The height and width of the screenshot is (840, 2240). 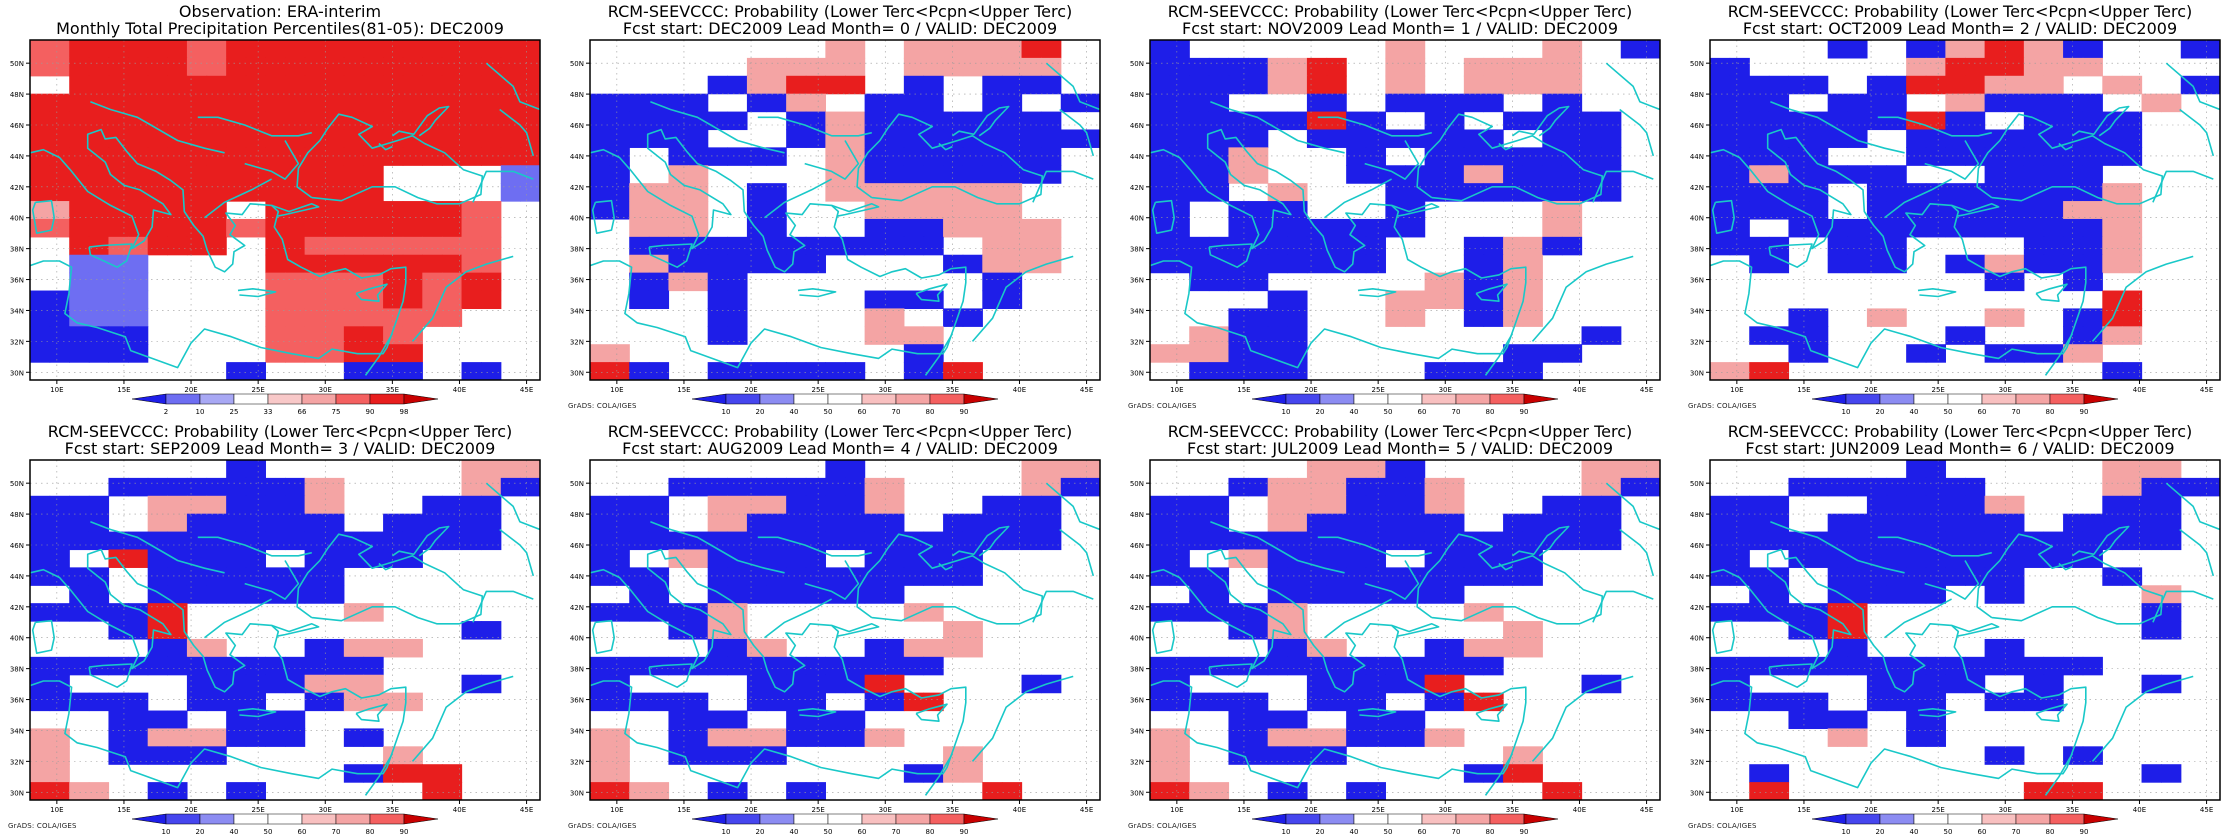 I want to click on colorbar-label: 70, so click(x=896, y=832).